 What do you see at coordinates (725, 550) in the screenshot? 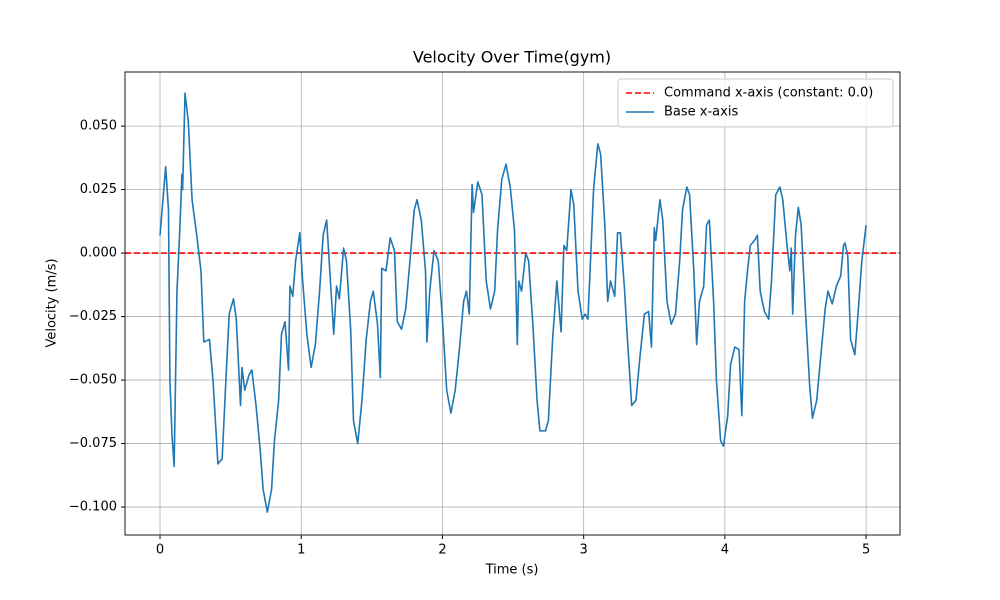
I see `x-tick-label: 4` at bounding box center [725, 550].